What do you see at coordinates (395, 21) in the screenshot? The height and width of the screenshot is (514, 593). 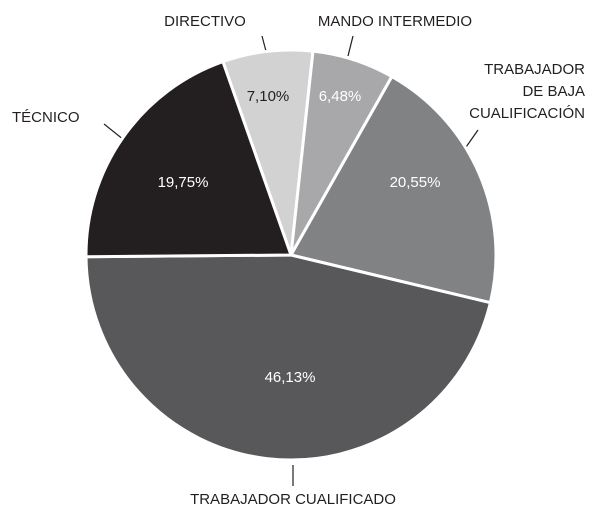 I see `category-label: MANDO INTERMEDIO` at bounding box center [395, 21].